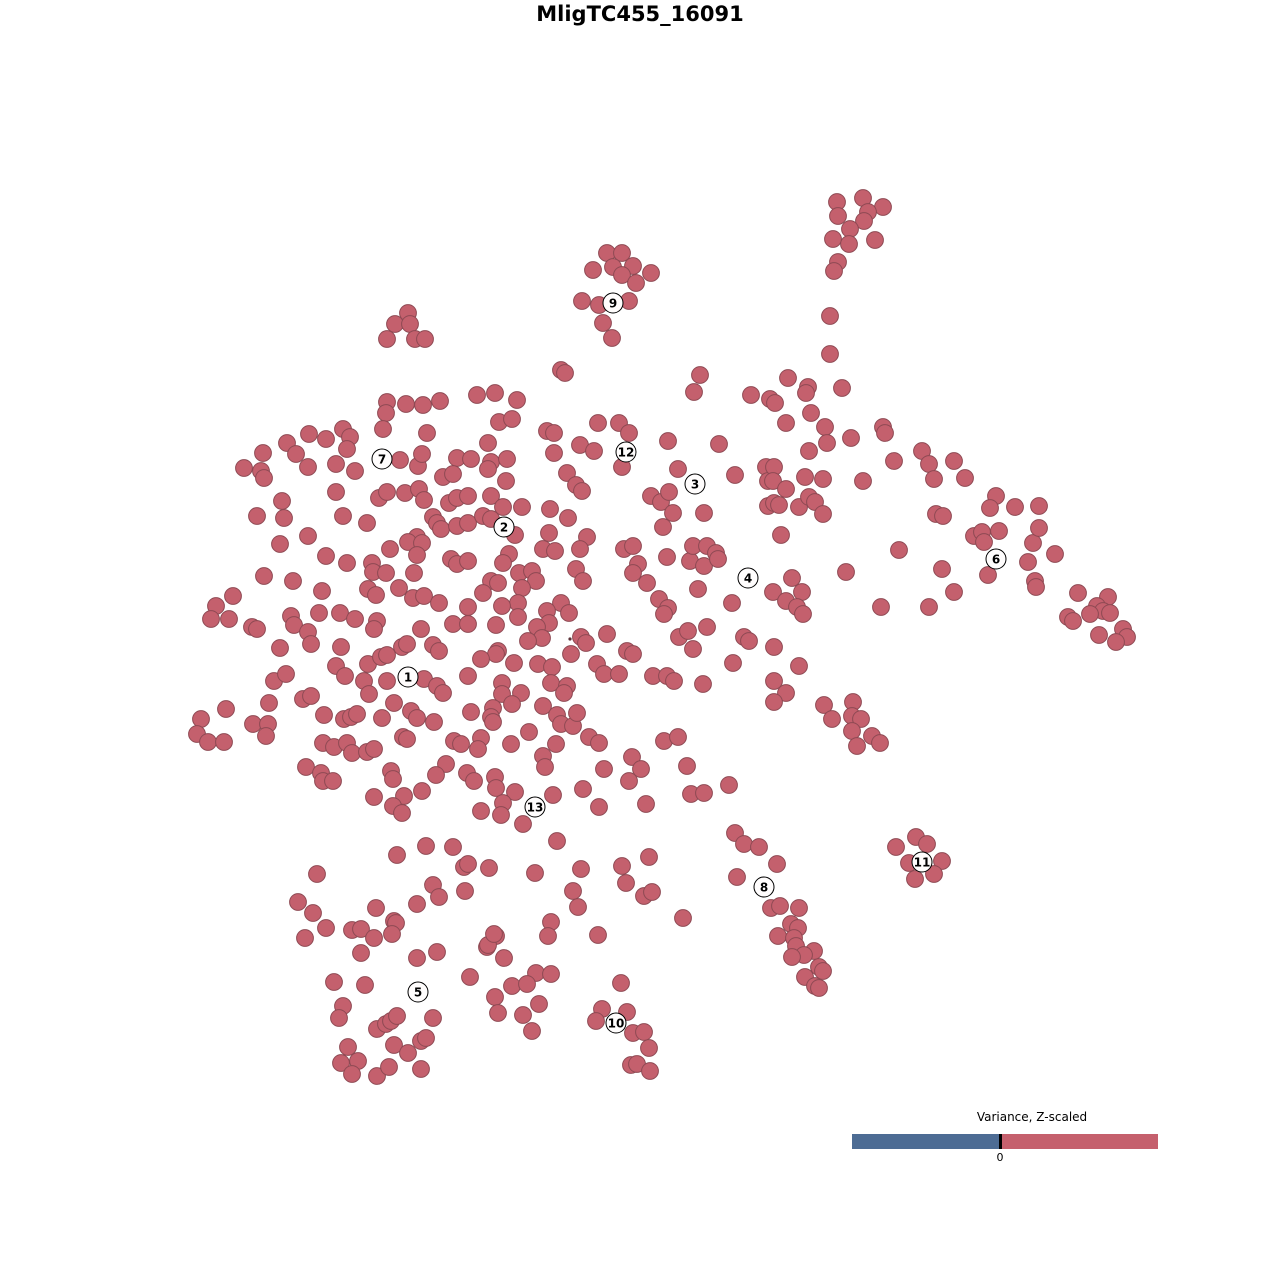  What do you see at coordinates (504, 527) in the screenshot?
I see `cluster-label-2: 2` at bounding box center [504, 527].